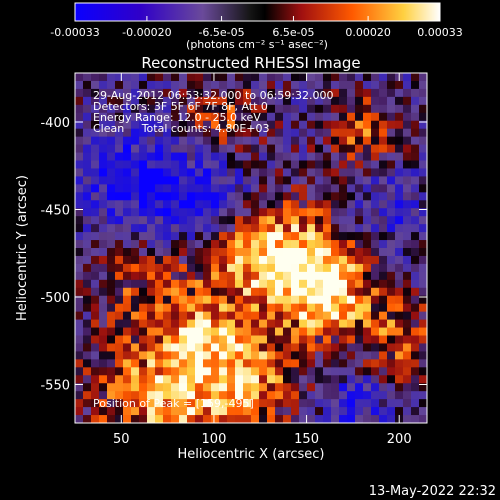 This screenshot has height=500, width=500. I want to click on colorbar-units: (photons cm⁻² s⁻¹ asec⁻²), so click(257, 44).